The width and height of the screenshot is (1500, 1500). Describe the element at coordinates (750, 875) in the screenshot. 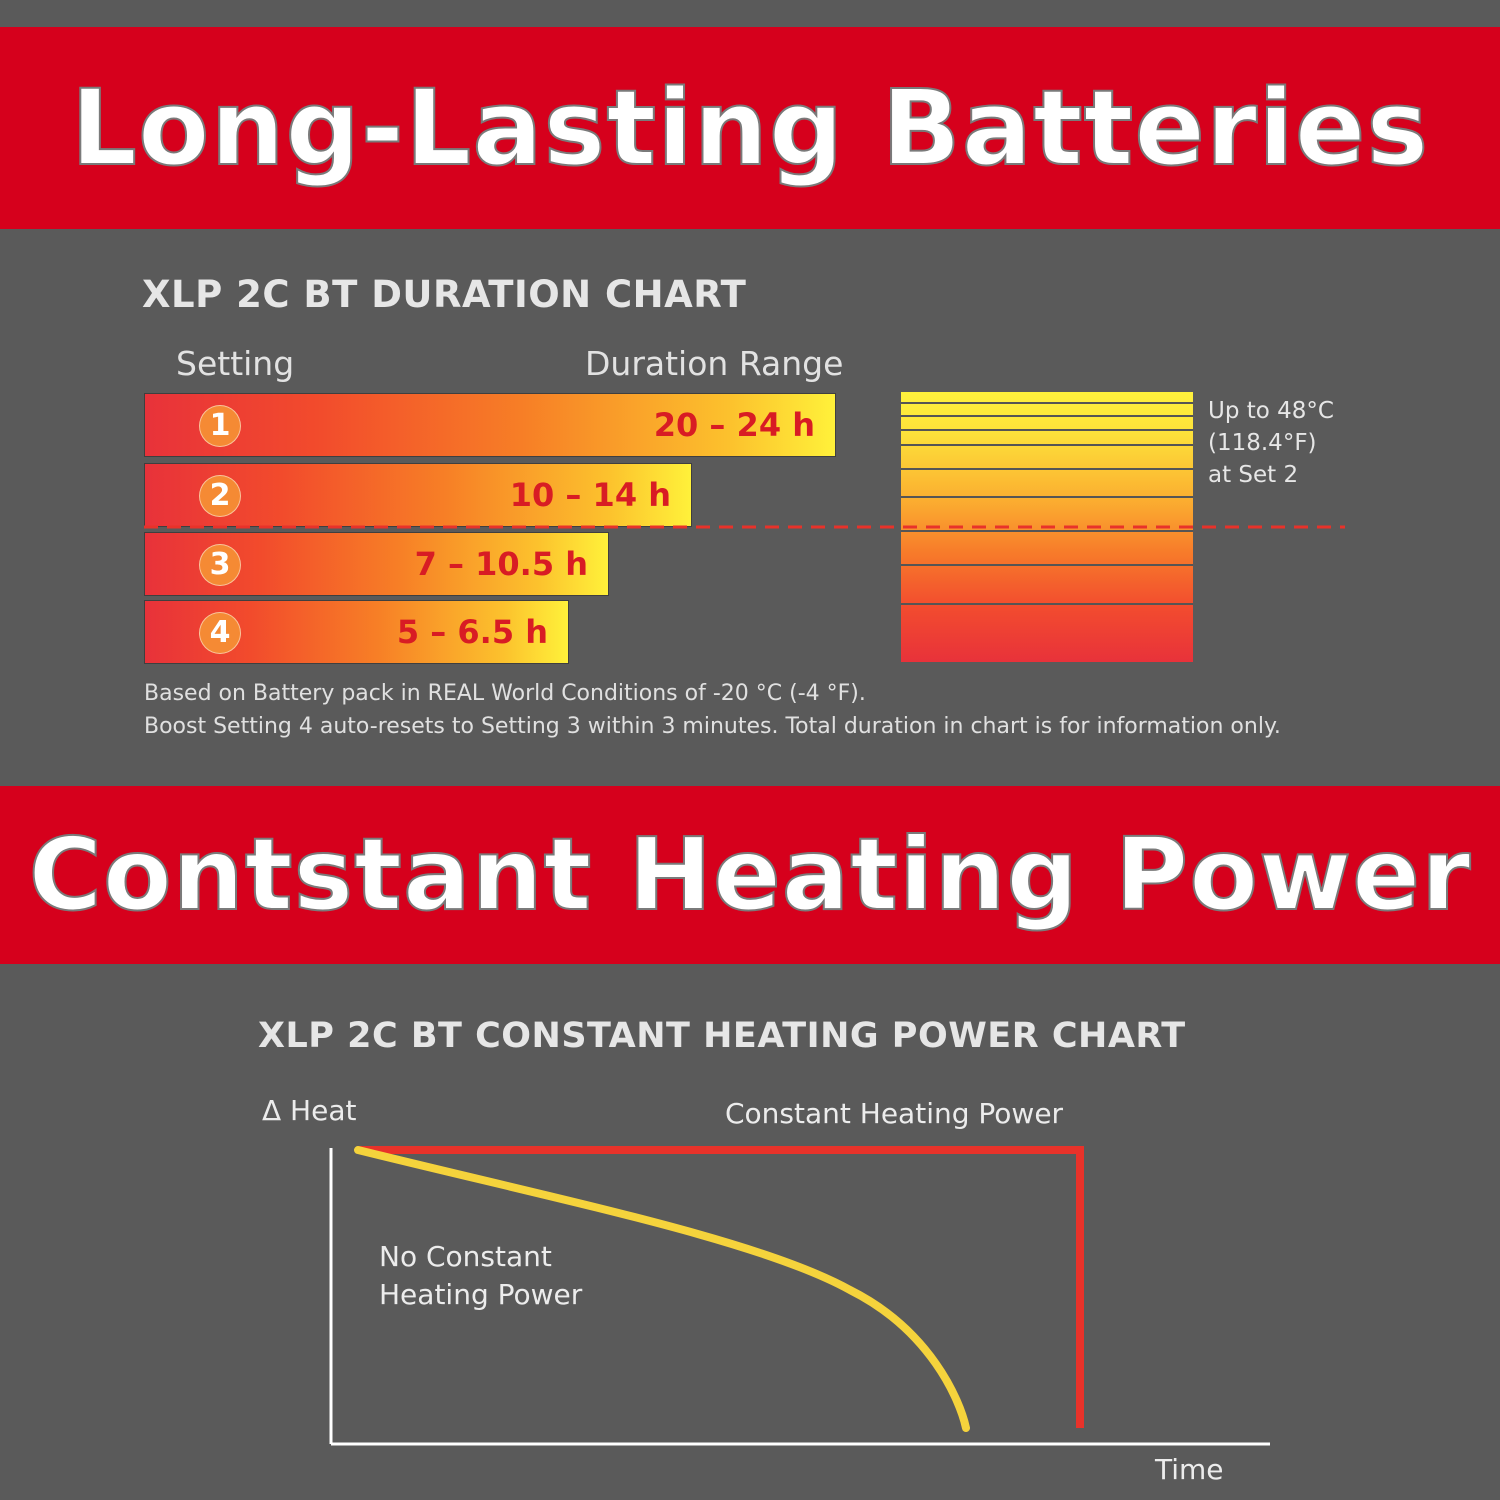

I see `middle-banner: Contstant Heating Power` at that location.